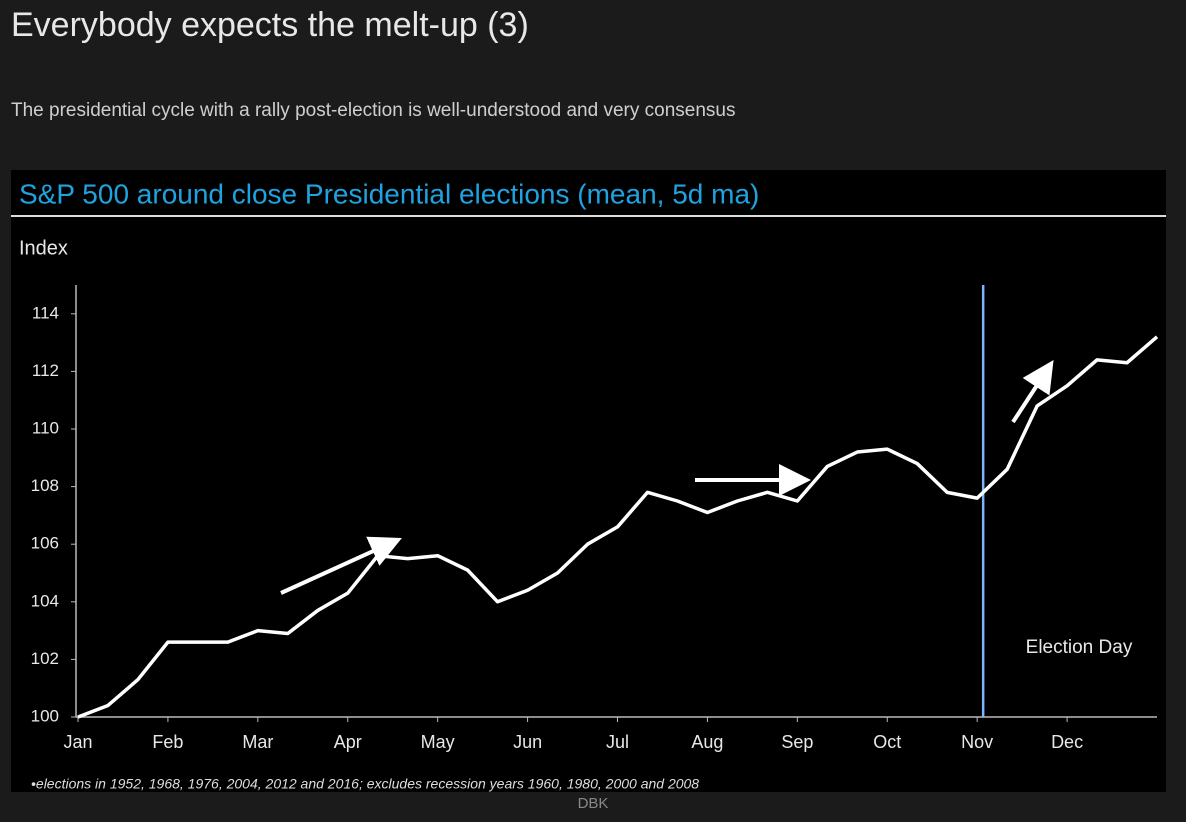 The width and height of the screenshot is (1186, 822). Describe the element at coordinates (45, 658) in the screenshot. I see `y-tick-label: 102` at that location.